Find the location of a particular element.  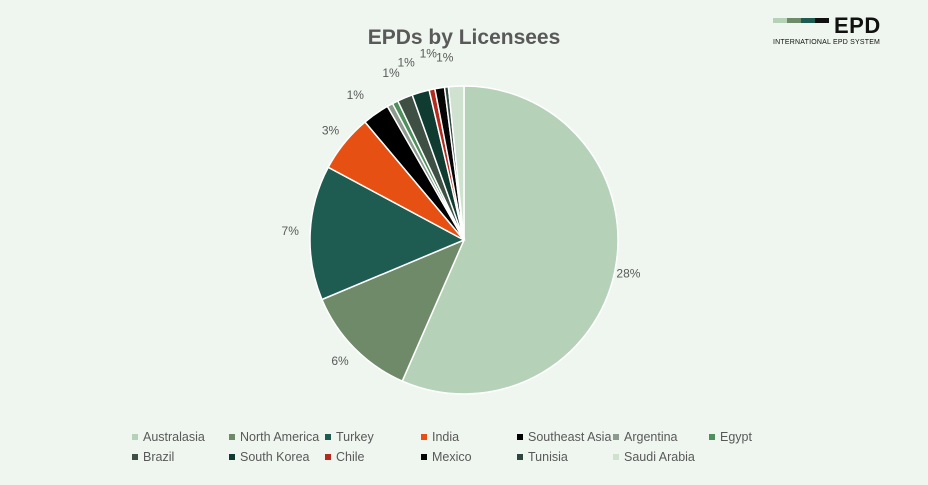

epd-logo: EPD INTERNATIONAL EPD SYSTEM is located at coordinates (828, 31).